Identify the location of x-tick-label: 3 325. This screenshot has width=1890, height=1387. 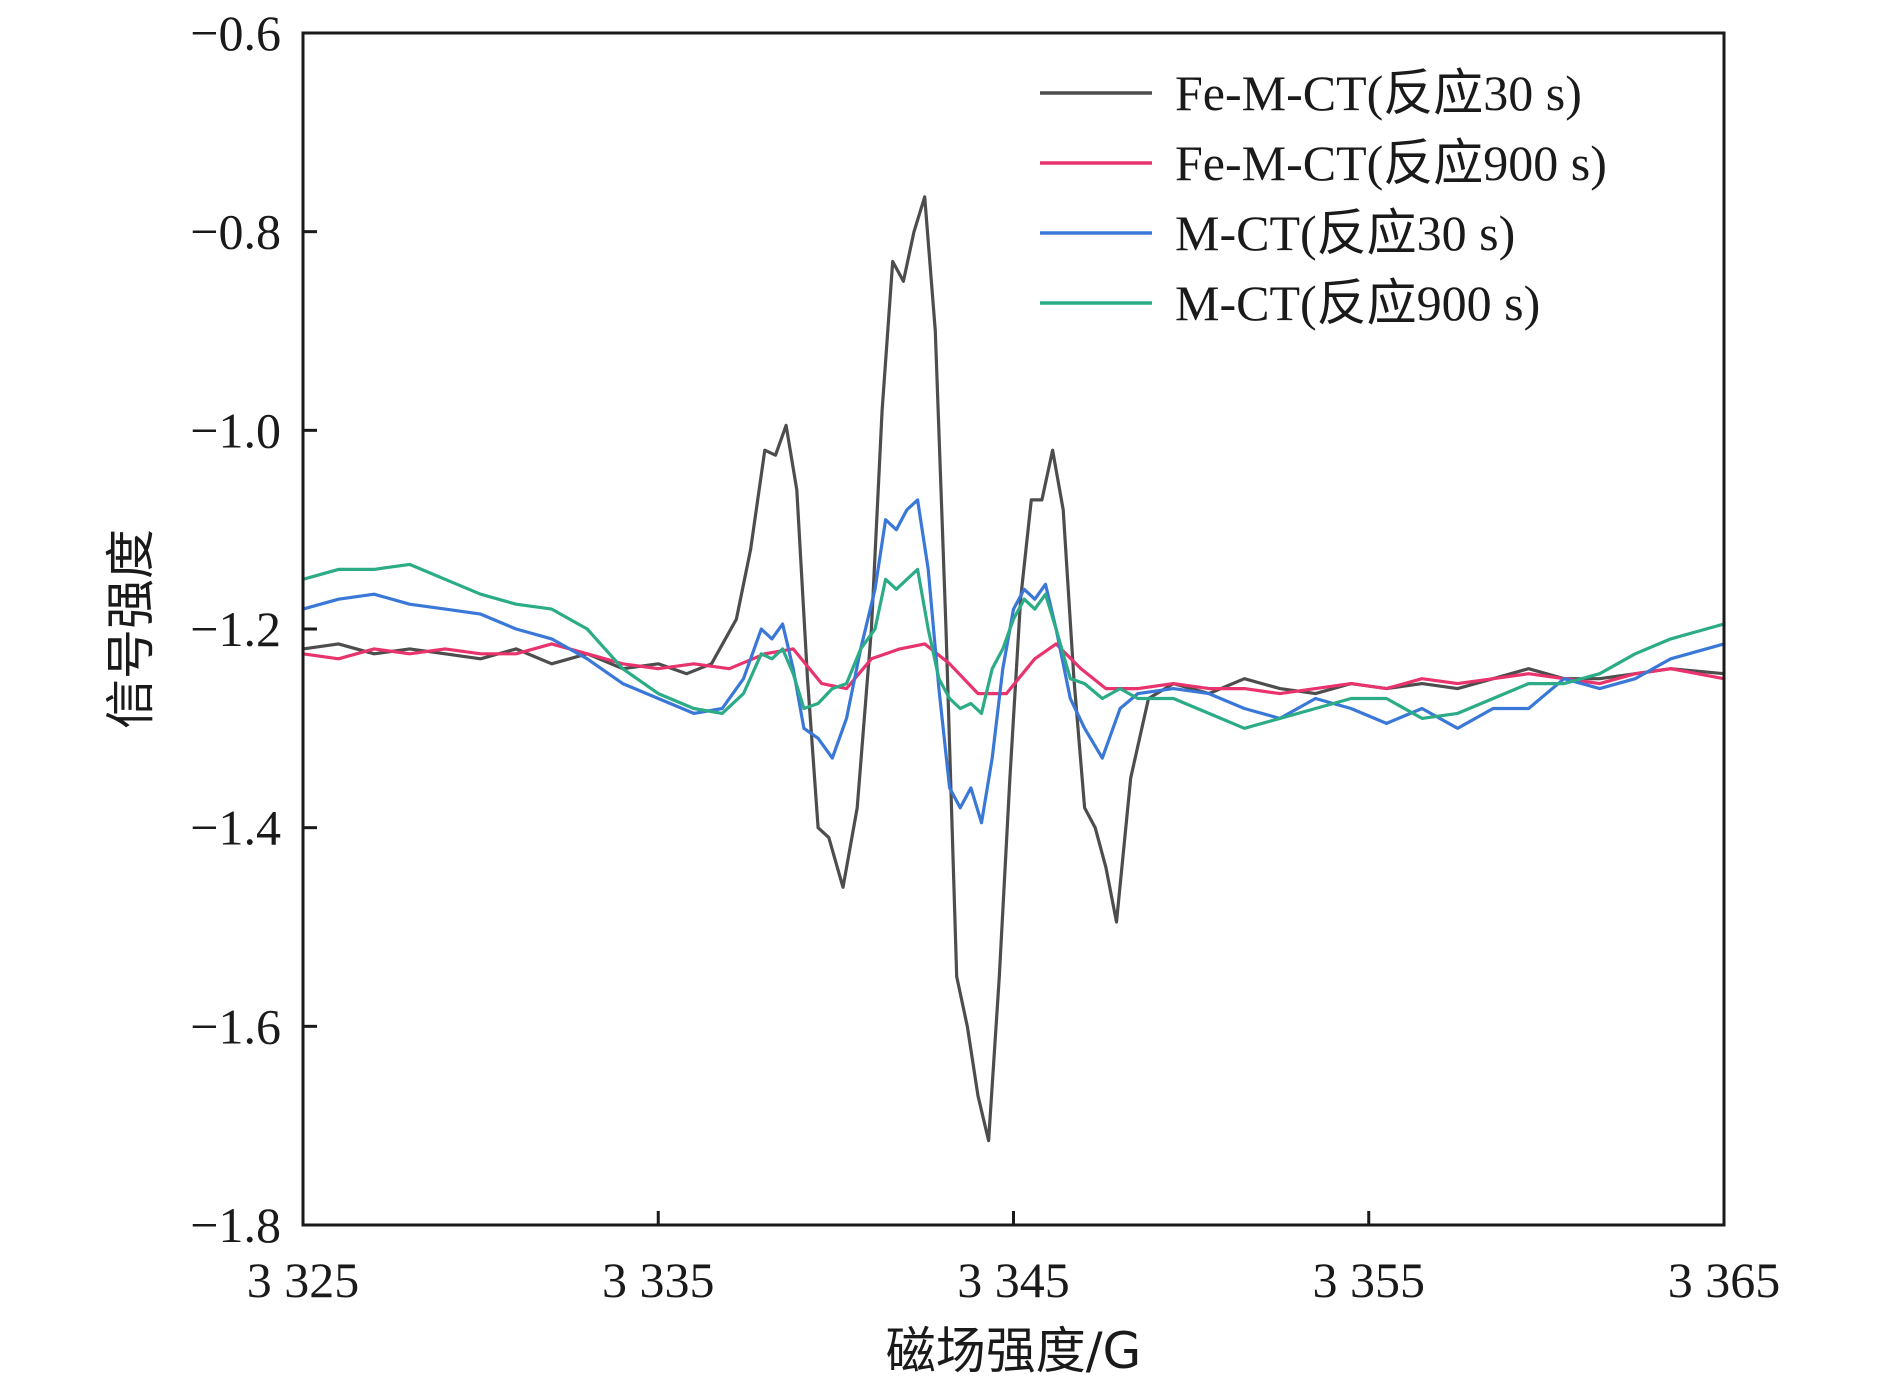
(303, 1280).